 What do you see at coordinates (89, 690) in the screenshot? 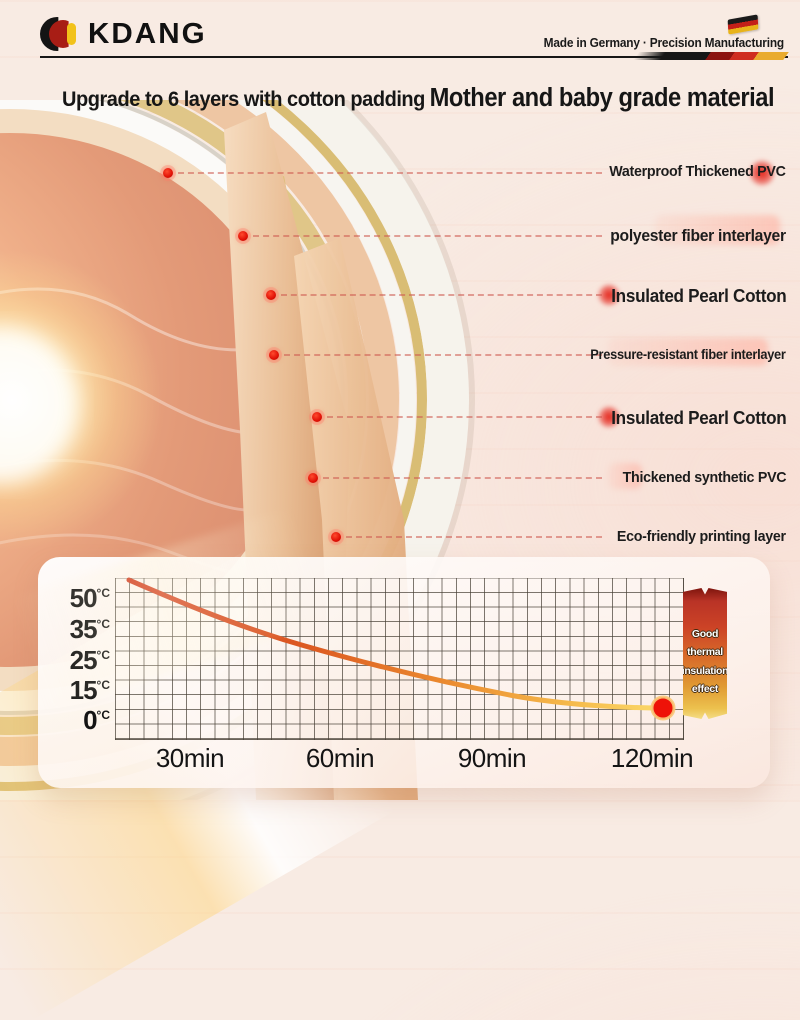
I see `y-axis-tick: 15°C` at bounding box center [89, 690].